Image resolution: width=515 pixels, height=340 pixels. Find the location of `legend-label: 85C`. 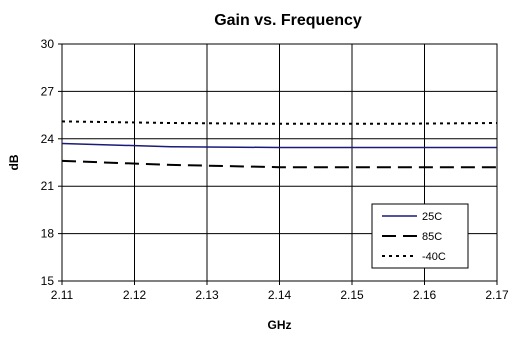

legend-label: 85C is located at coordinates (432, 237).